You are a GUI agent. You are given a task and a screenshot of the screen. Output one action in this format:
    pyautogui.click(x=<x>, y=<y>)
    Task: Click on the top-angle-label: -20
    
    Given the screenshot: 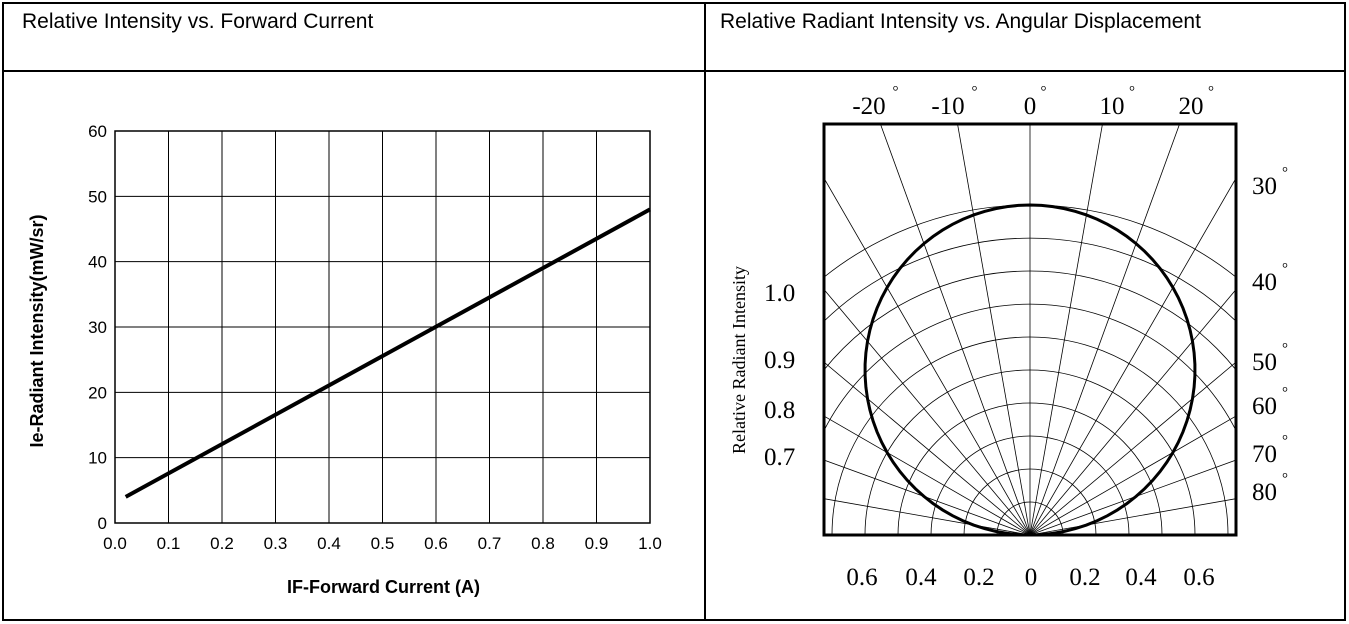 What is the action you would take?
    pyautogui.click(x=868, y=106)
    